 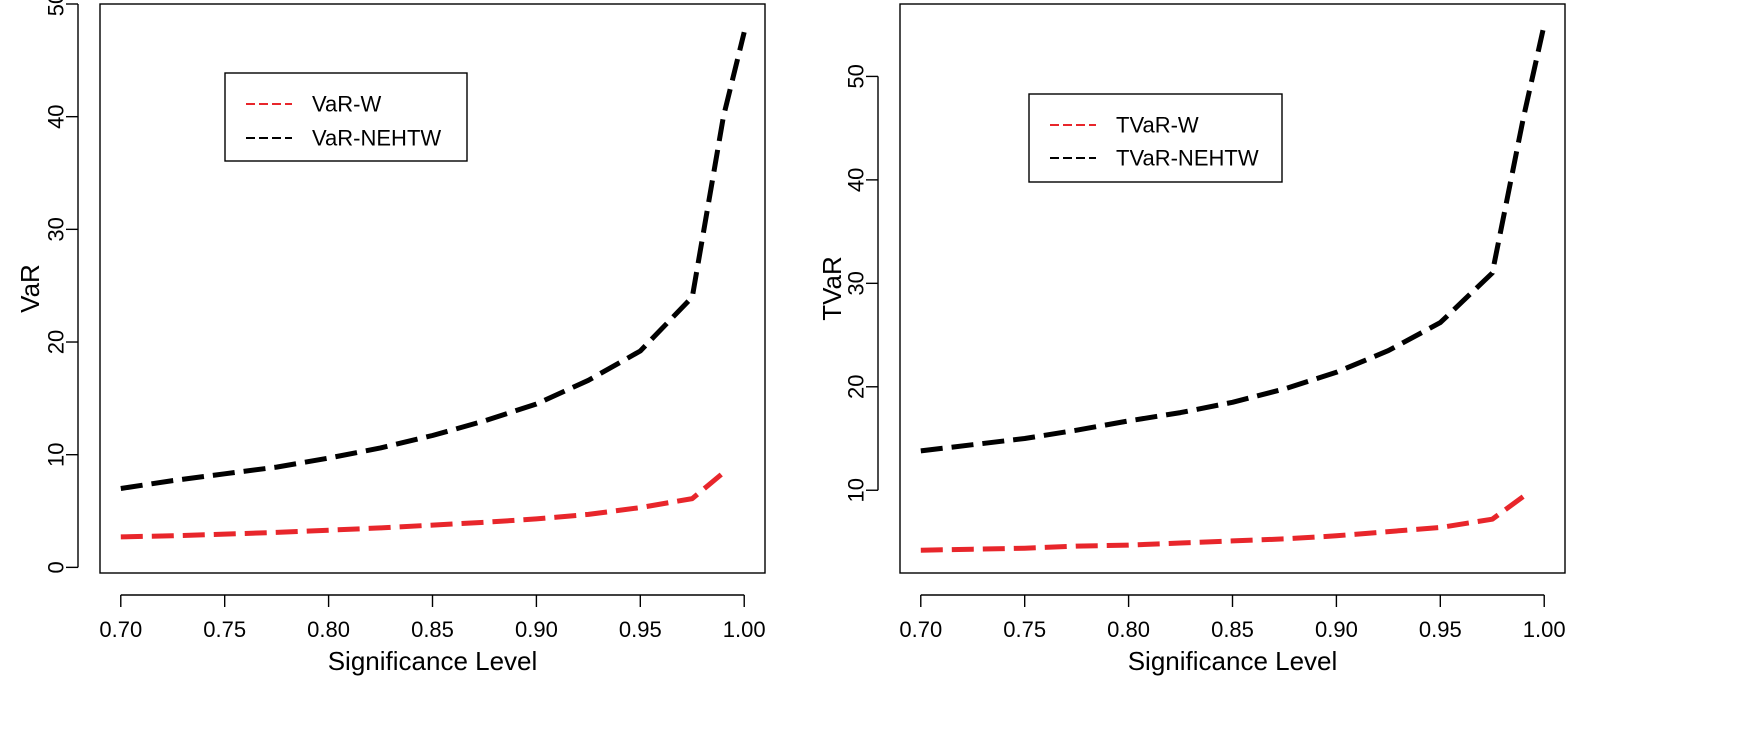 What do you see at coordinates (832, 288) in the screenshot?
I see `y-axis-title: TVaR` at bounding box center [832, 288].